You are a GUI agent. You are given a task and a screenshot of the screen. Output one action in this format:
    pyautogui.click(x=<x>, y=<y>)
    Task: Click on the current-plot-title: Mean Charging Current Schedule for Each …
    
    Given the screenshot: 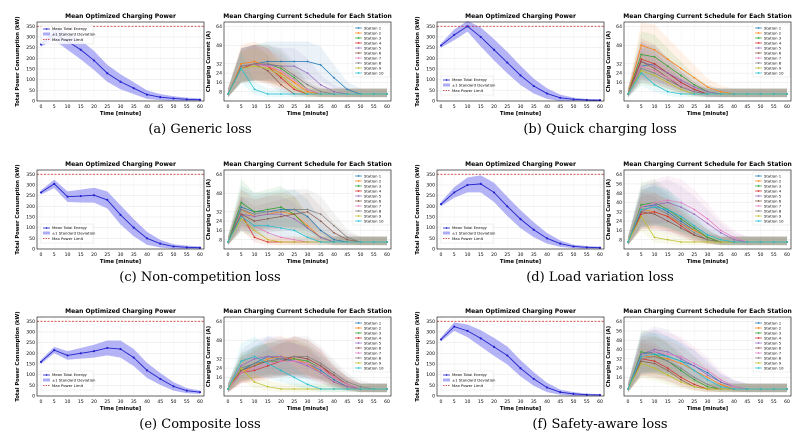 What is the action you would take?
    pyautogui.click(x=307, y=311)
    